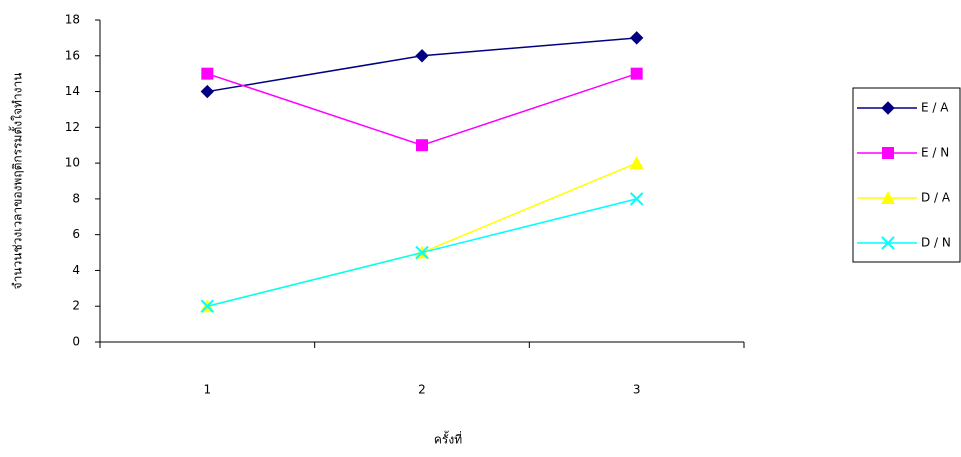 The height and width of the screenshot is (457, 961). What do you see at coordinates (936, 198) in the screenshot?
I see `legend-label: D / A` at bounding box center [936, 198].